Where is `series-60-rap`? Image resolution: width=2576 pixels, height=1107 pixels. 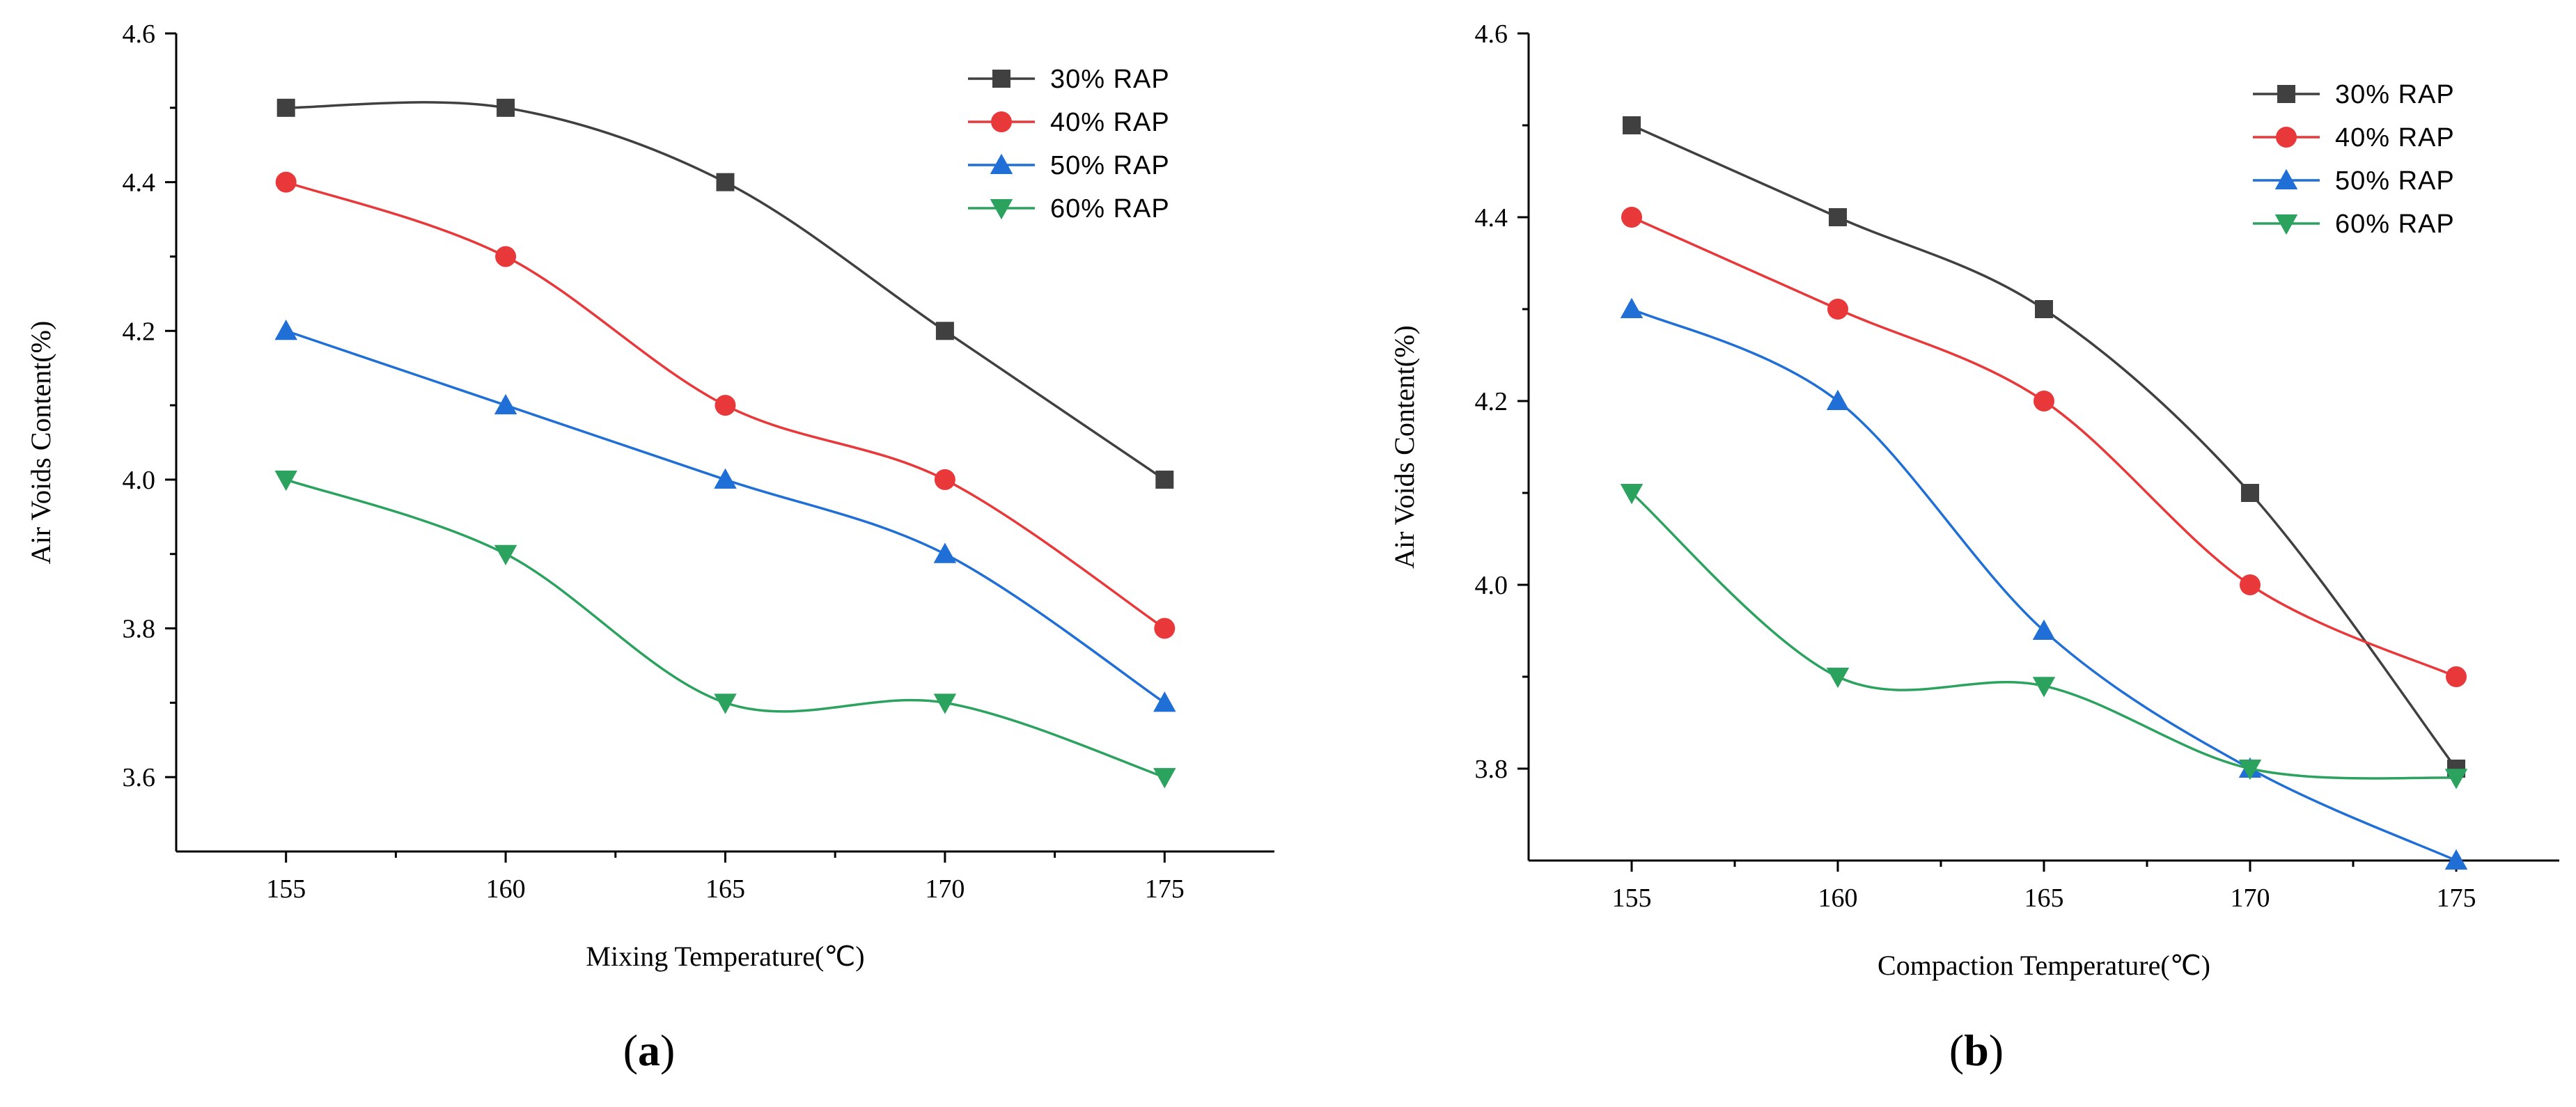
series-60-rap is located at coordinates (2044, 637).